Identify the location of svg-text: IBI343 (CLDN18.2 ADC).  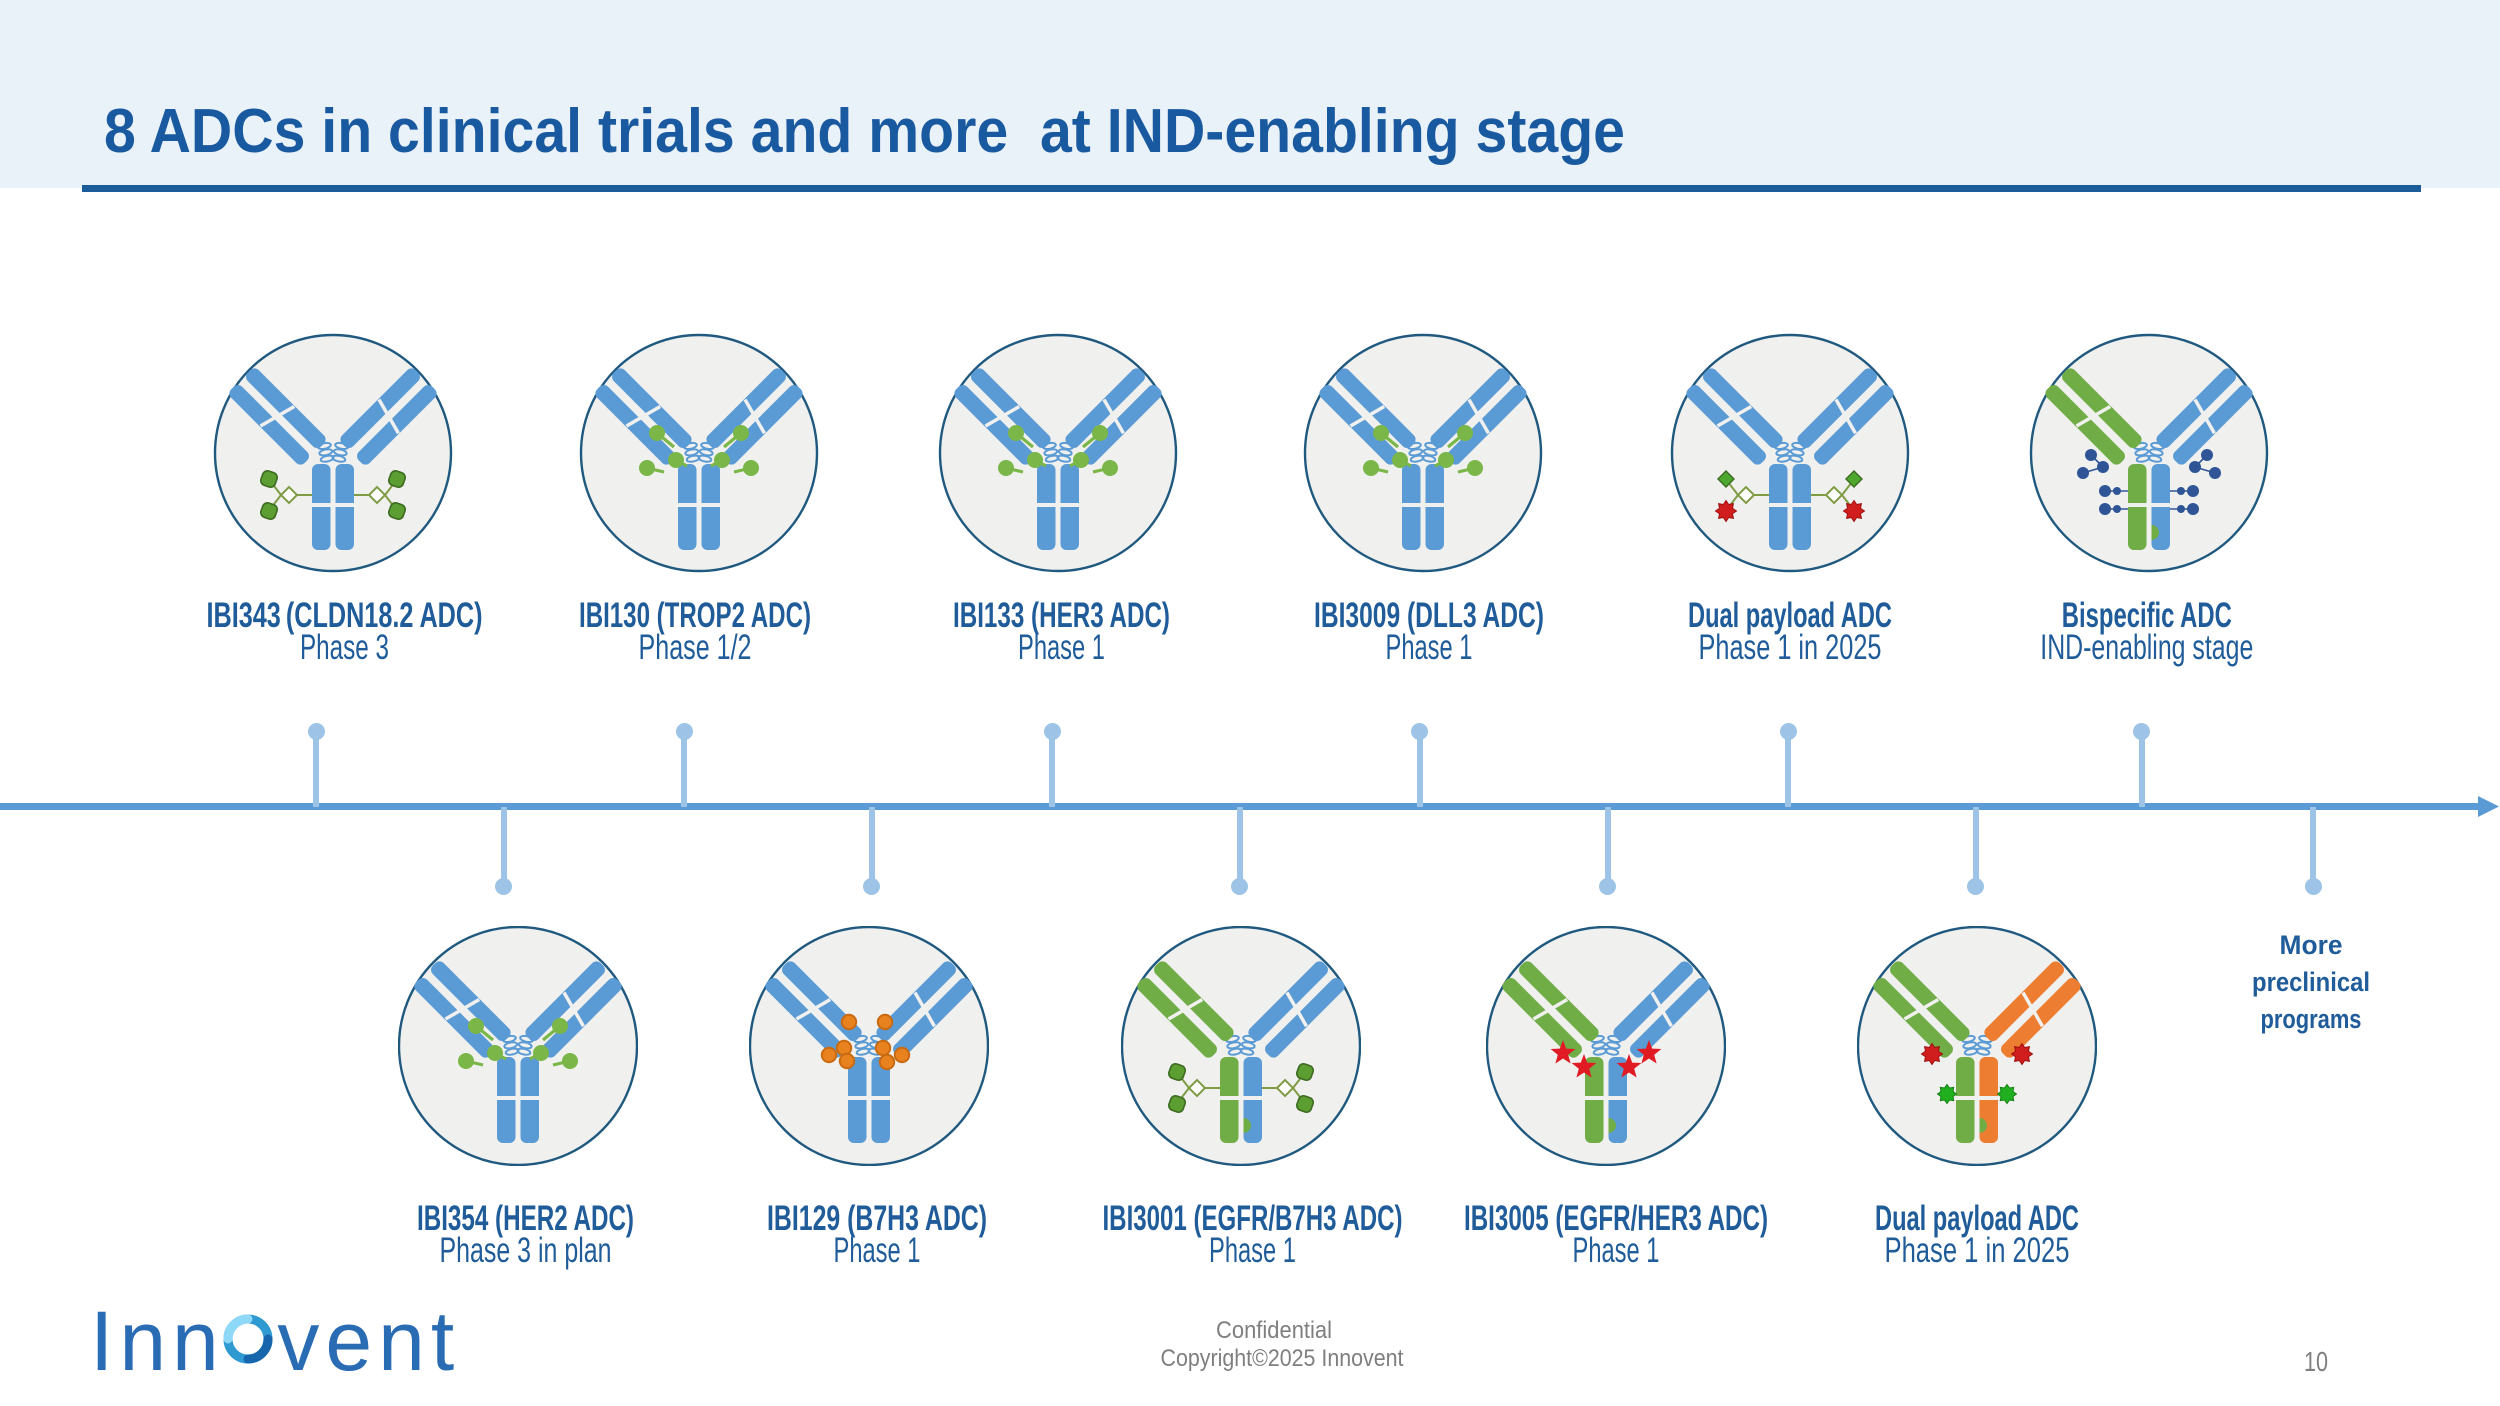
(345, 615).